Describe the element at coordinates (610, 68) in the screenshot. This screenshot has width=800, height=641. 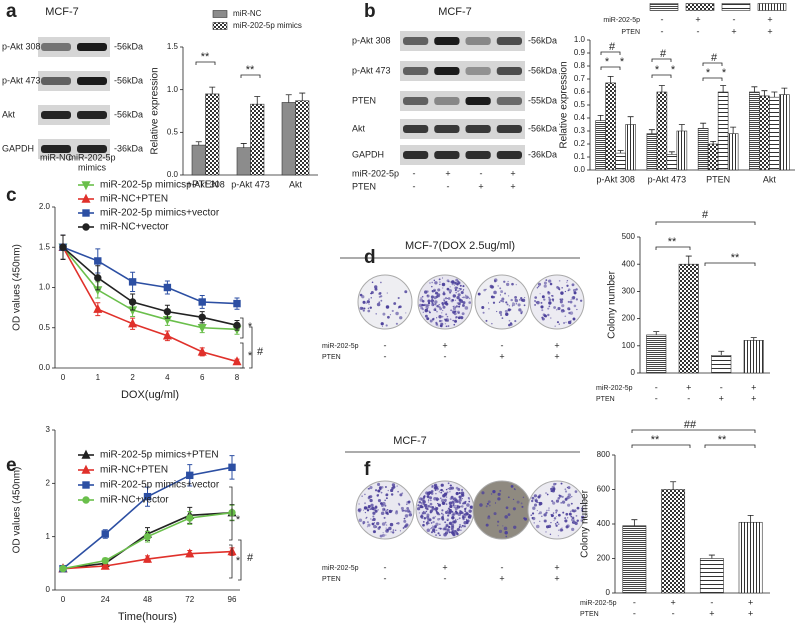
I see `significance-bracket` at that location.